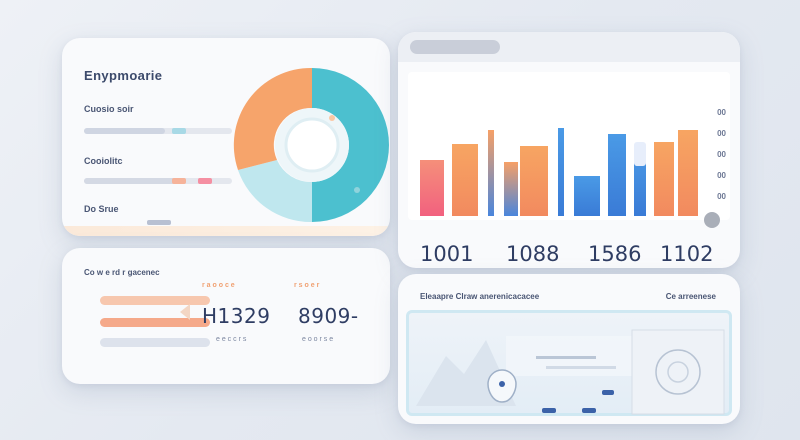 The image size is (800, 440). I want to click on donut-inner-ring, so click(312, 145).